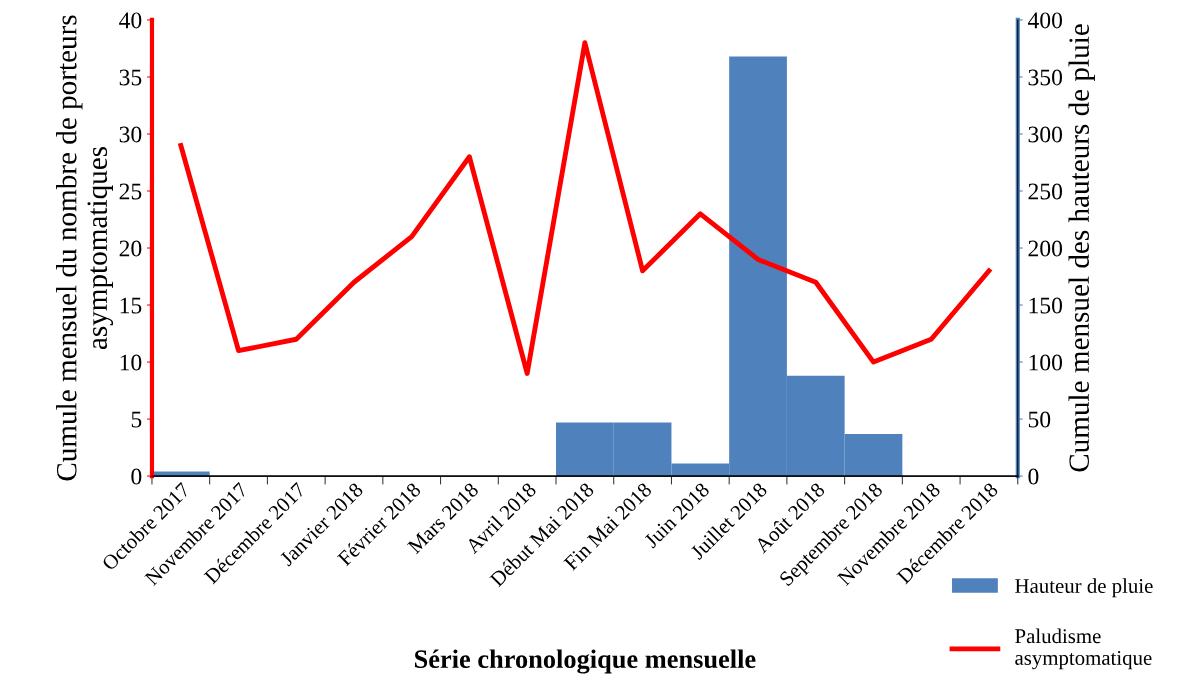 The image size is (1178, 688). I want to click on legend-label: Paludisme asymptomatique, so click(1083, 649).